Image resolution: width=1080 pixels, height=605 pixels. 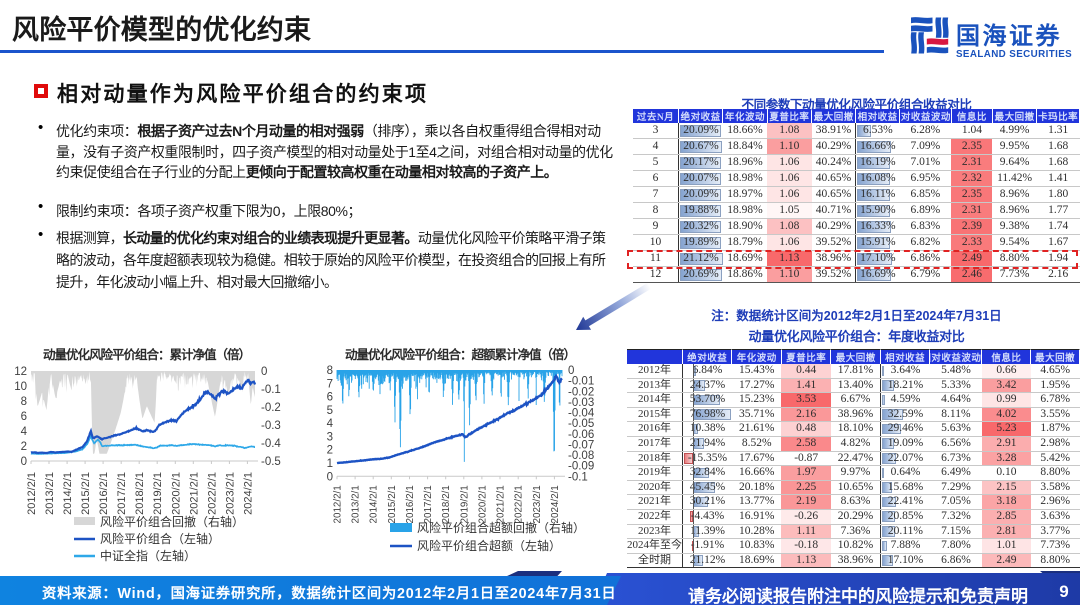 I want to click on svg-text: 3, so click(x=330, y=437).